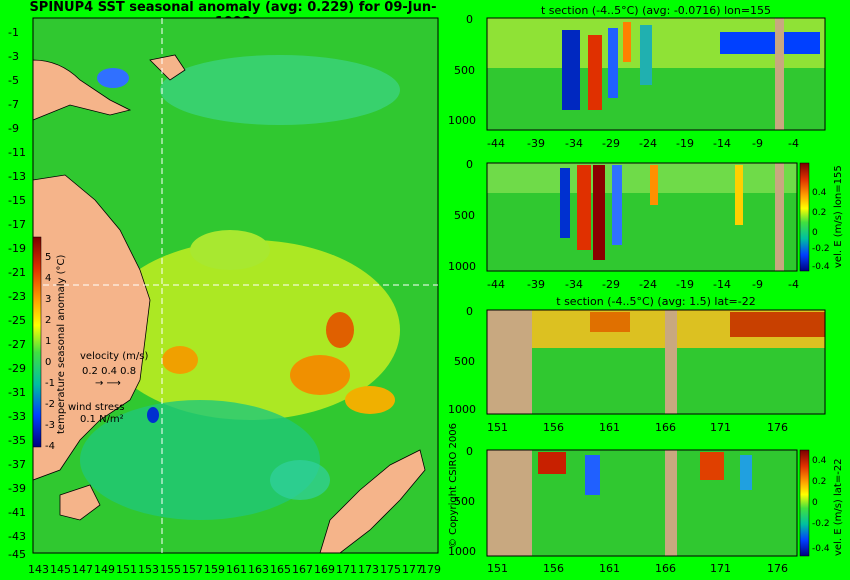  Describe the element at coordinates (390, 569) in the screenshot. I see `x-tick: 175` at that location.